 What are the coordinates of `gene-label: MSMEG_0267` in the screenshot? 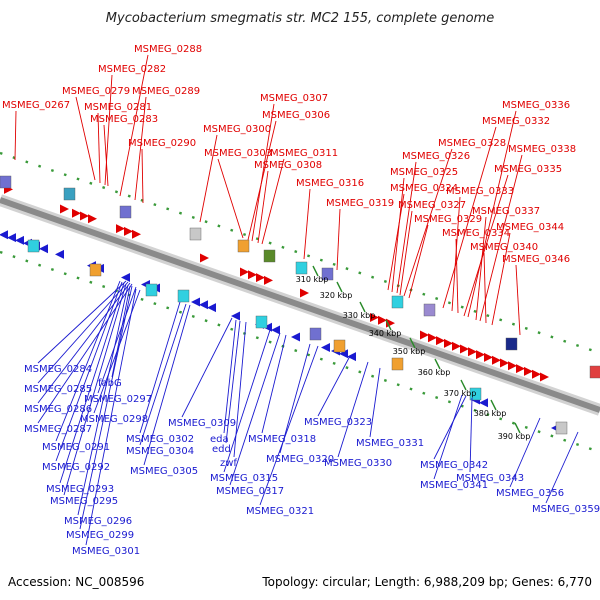 It's located at (36, 105).